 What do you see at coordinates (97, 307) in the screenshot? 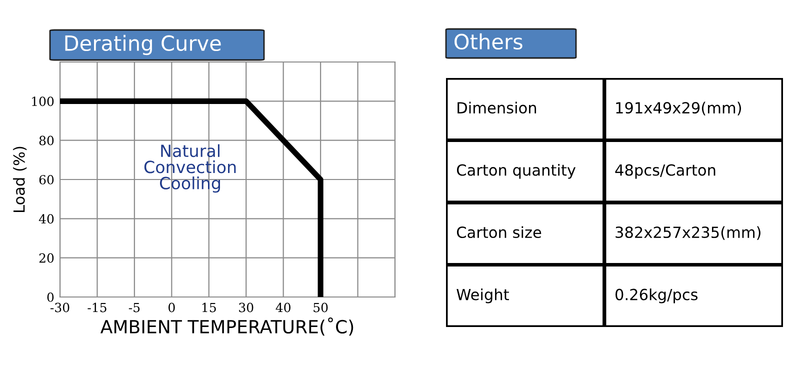
I see `x-tick-label: -15` at bounding box center [97, 307].